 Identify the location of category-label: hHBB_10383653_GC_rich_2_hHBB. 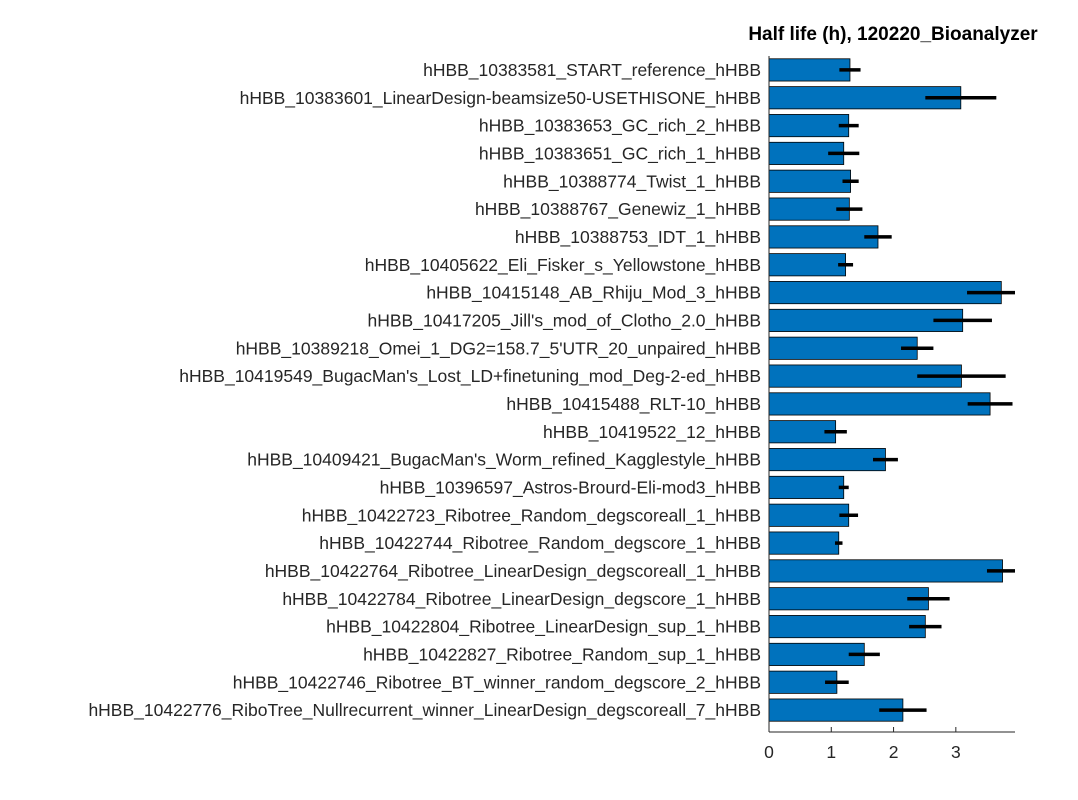
(620, 126).